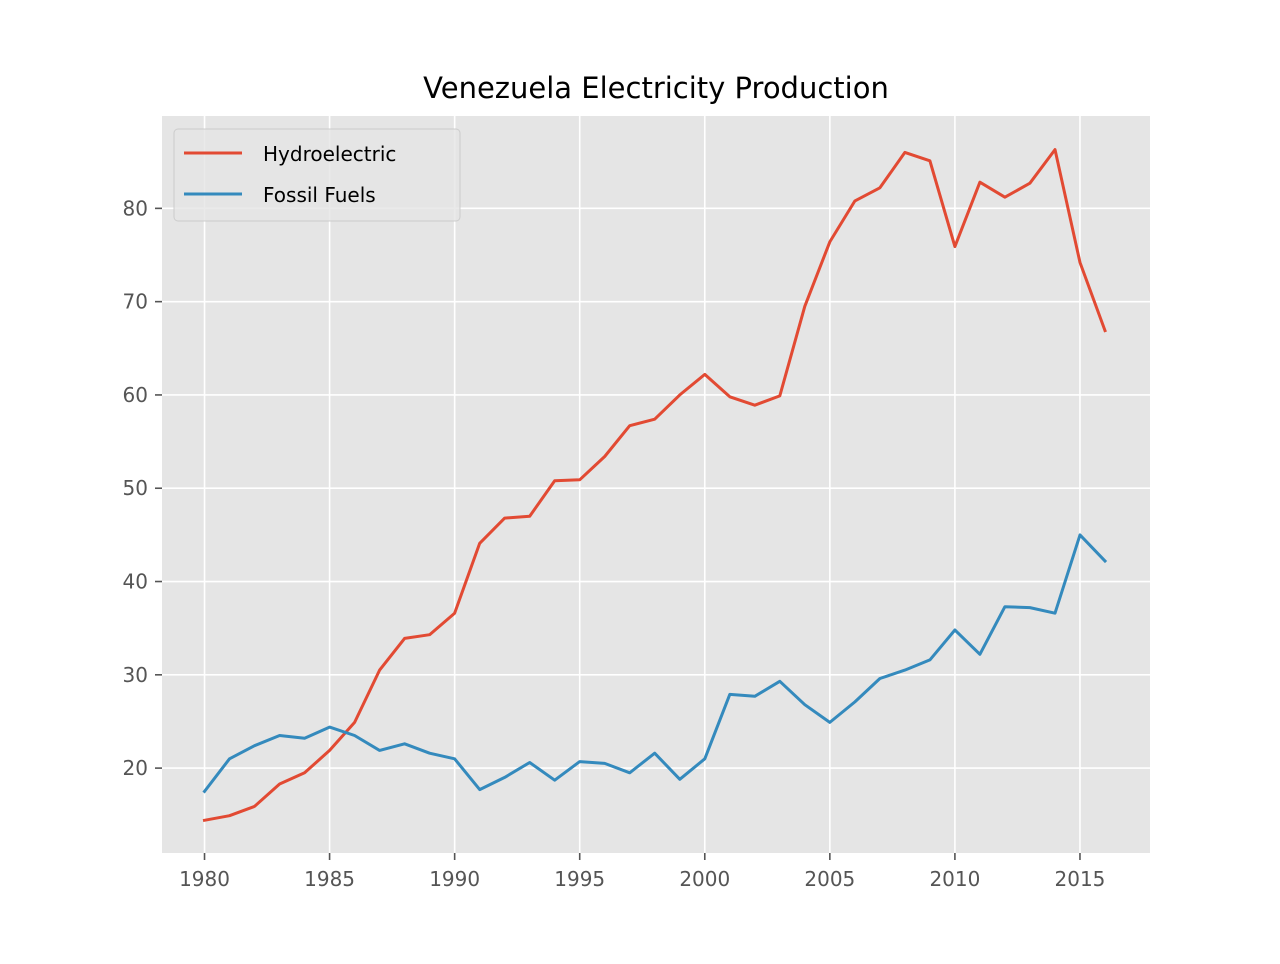 Image resolution: width=1280 pixels, height=964 pixels. I want to click on legend-box, so click(317, 175).